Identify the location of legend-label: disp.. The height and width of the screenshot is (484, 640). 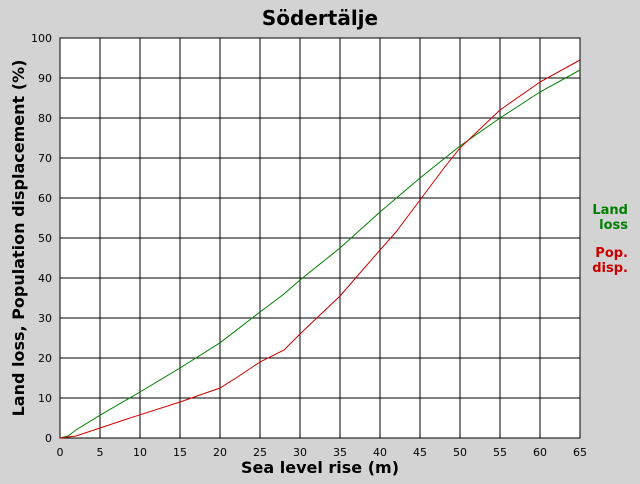
(610, 268).